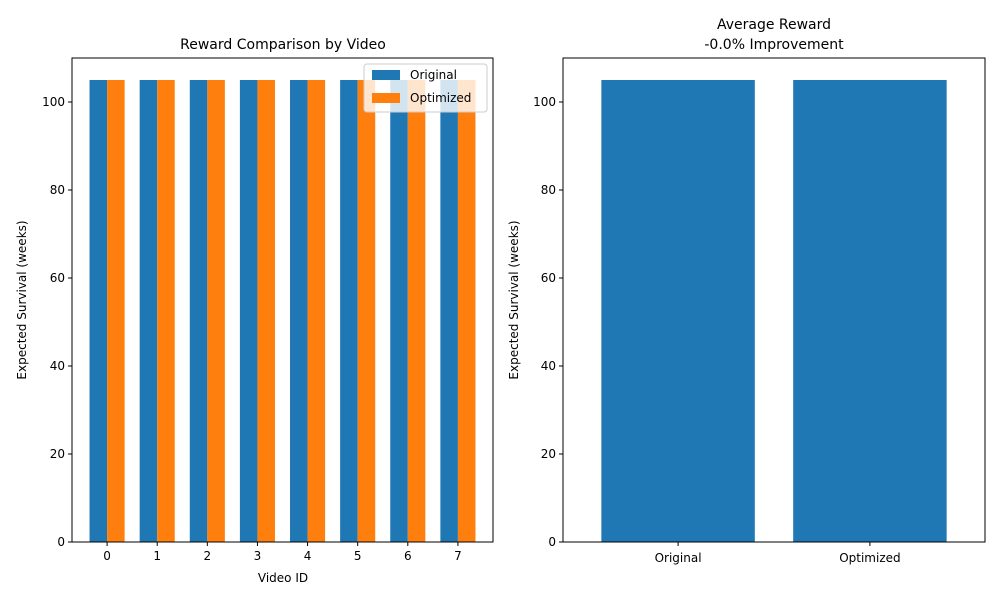 This screenshot has height=600, width=1000. What do you see at coordinates (258, 556) in the screenshot?
I see `x-tick-label: 3` at bounding box center [258, 556].